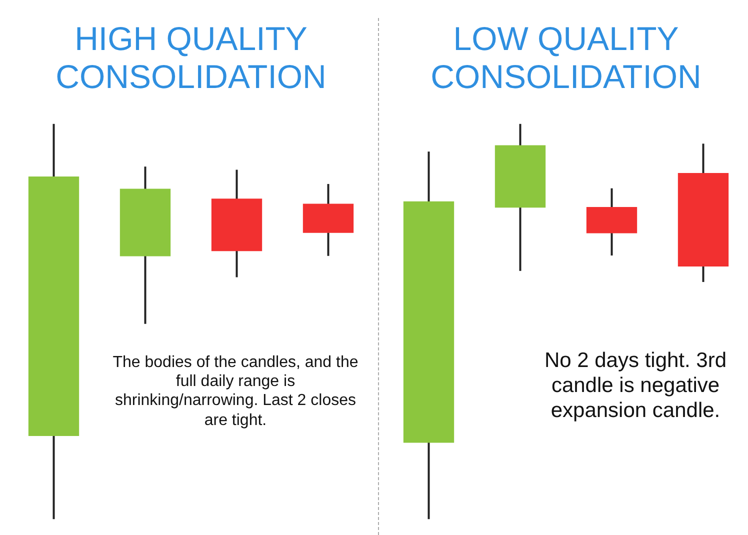  I want to click on chart-title: HIGH QUALITY CONSOLIDATION, so click(191, 58).